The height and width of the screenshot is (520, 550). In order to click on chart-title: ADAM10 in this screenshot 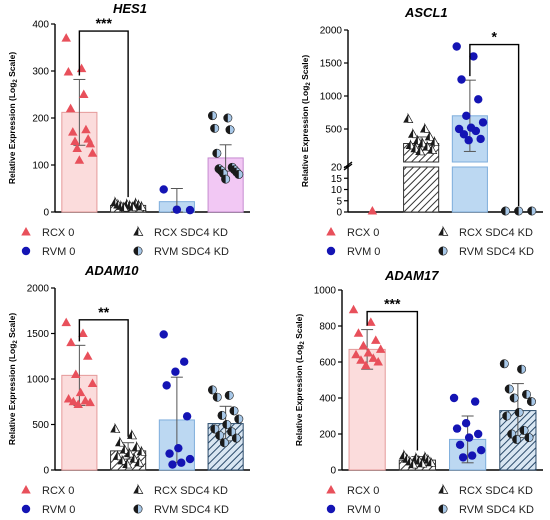, I will do `click(111, 270)`.